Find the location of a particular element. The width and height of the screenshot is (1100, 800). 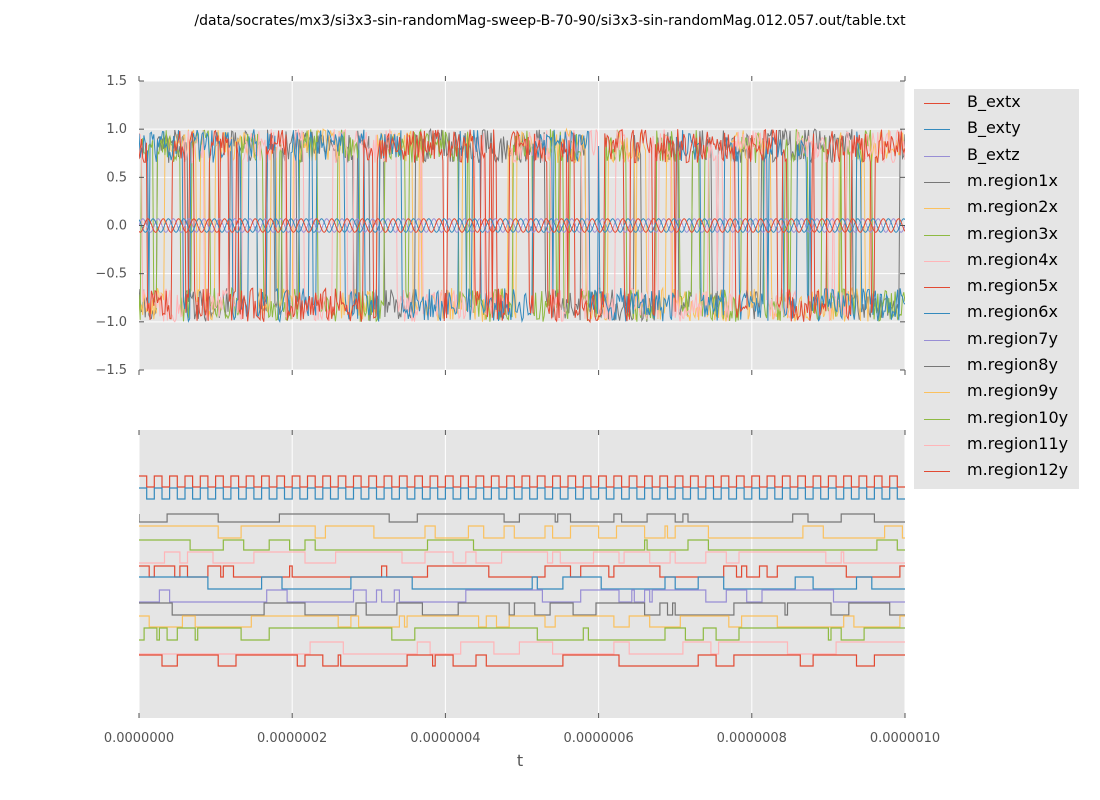

legend-label: m.region4x is located at coordinates (1012, 259).